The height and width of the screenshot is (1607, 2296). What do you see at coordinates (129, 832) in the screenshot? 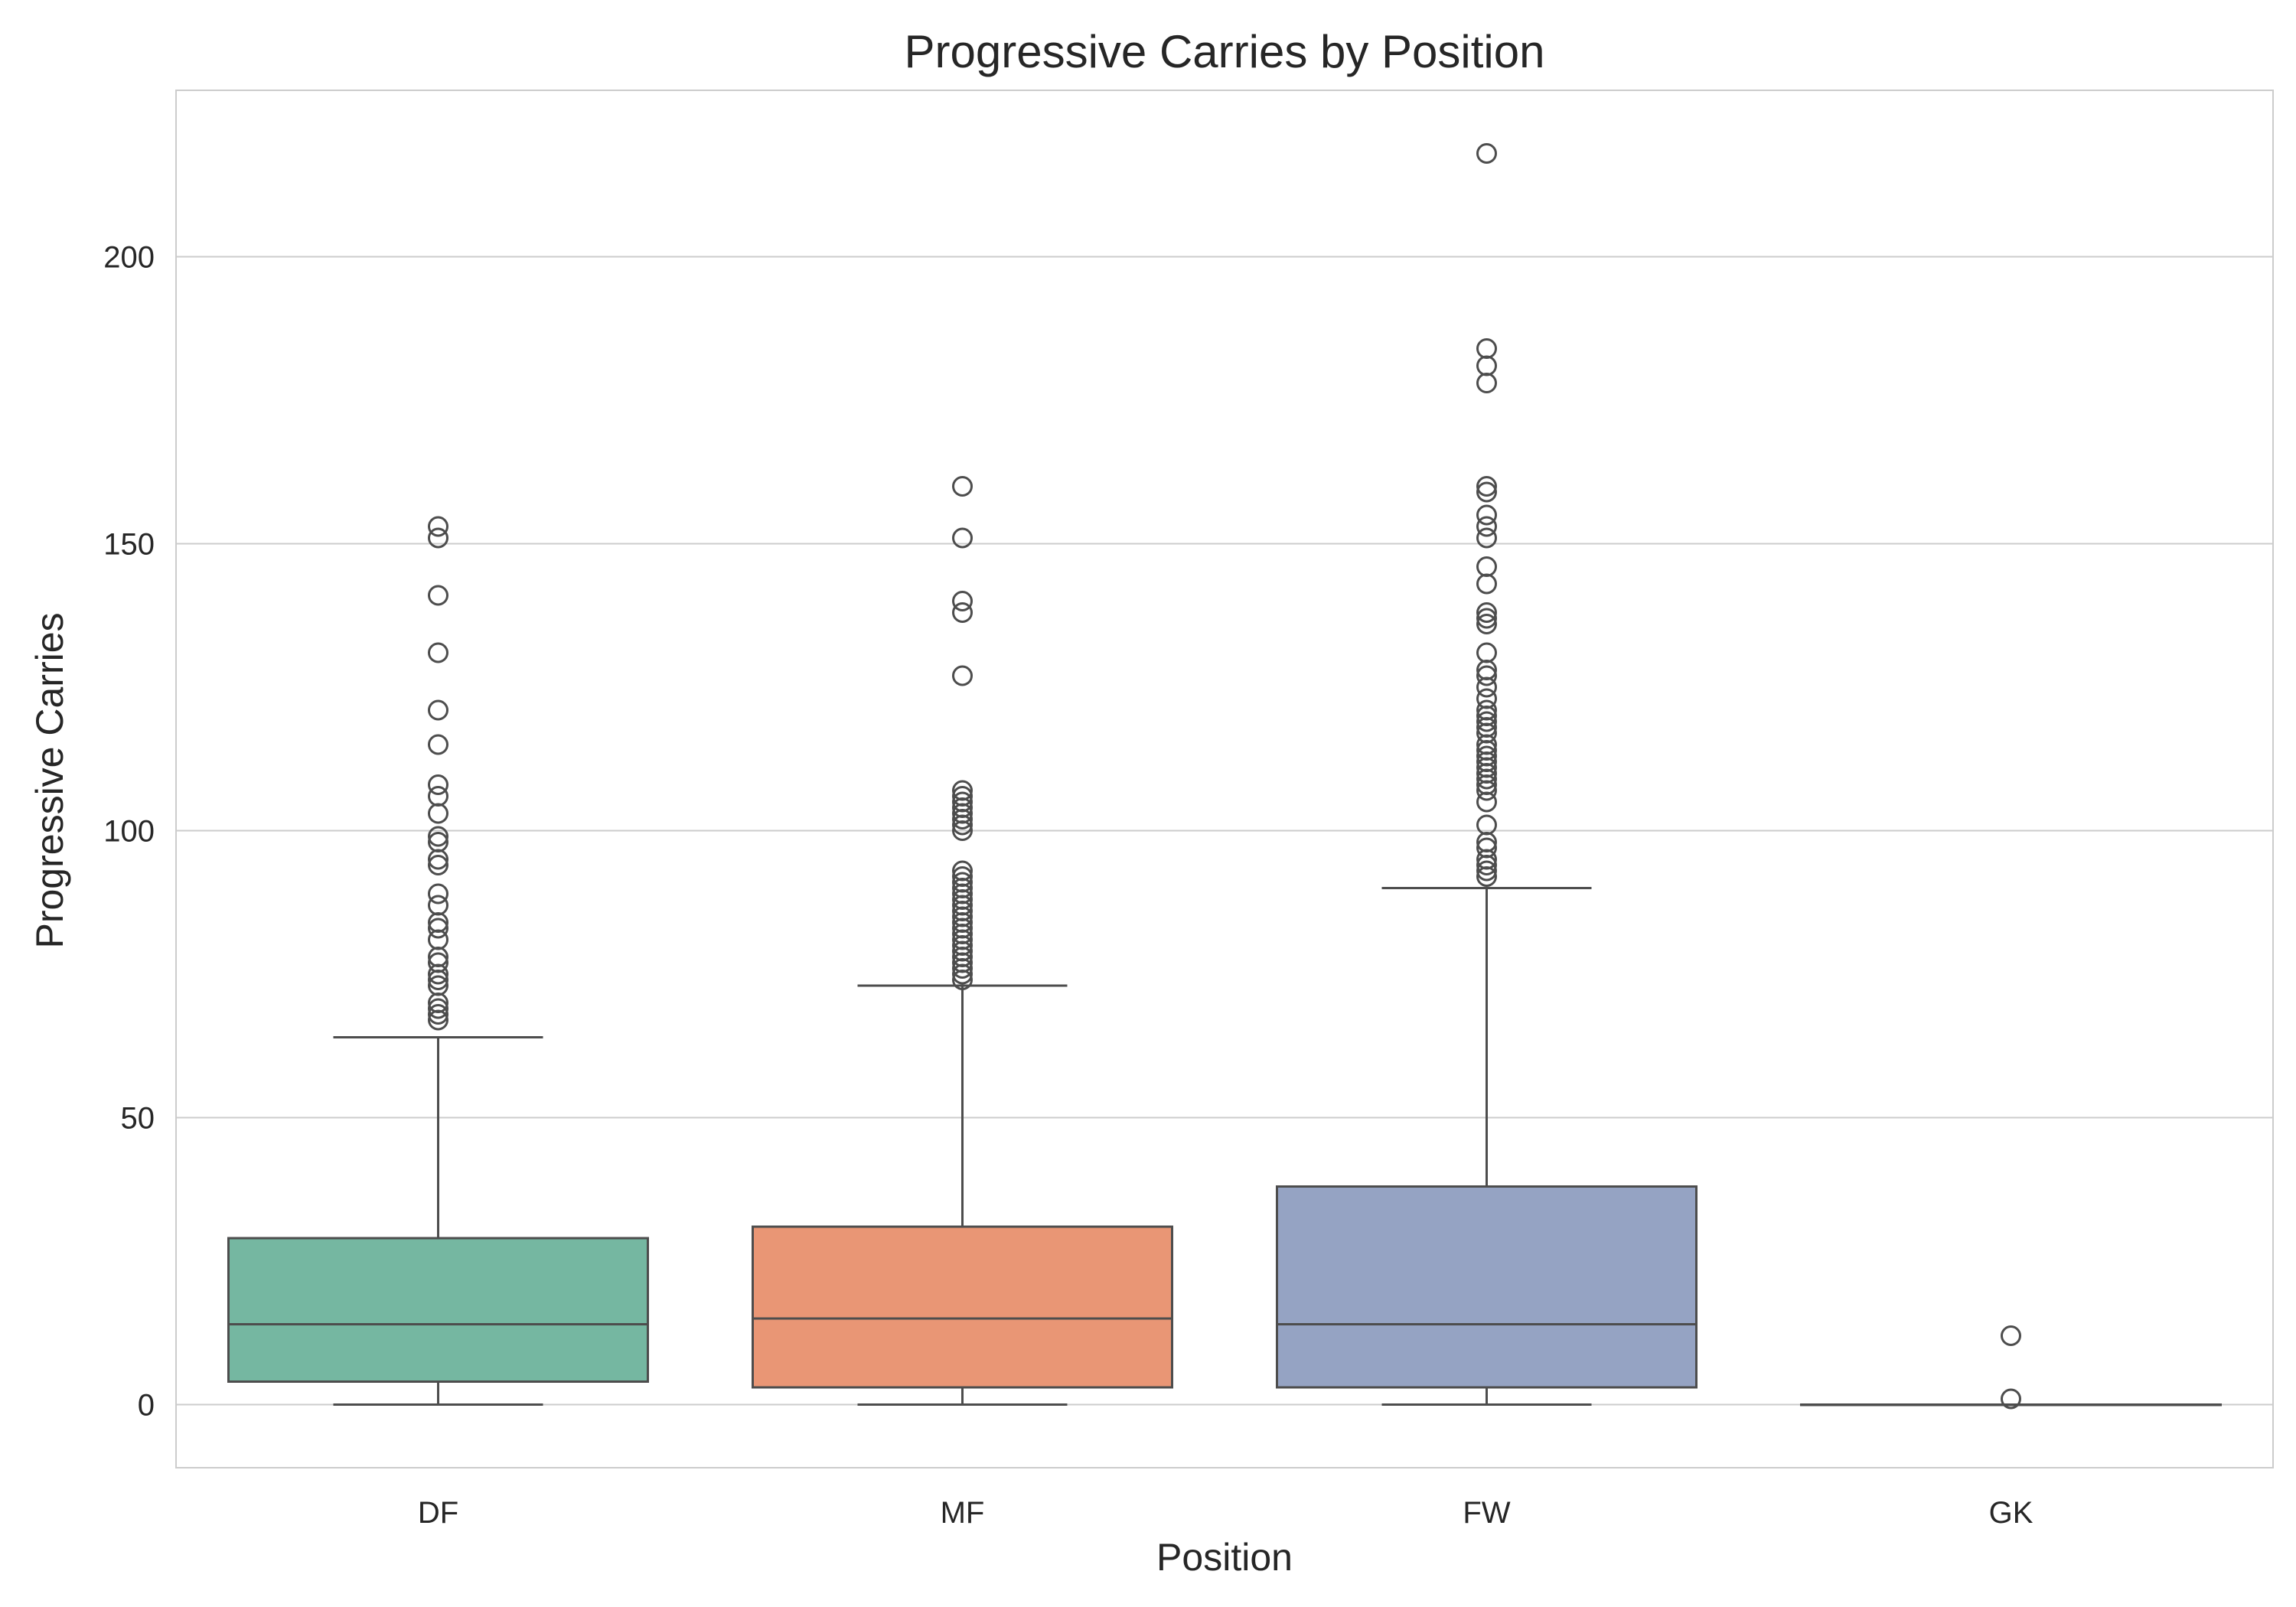
I see `y-tick-label: 100` at bounding box center [129, 832].